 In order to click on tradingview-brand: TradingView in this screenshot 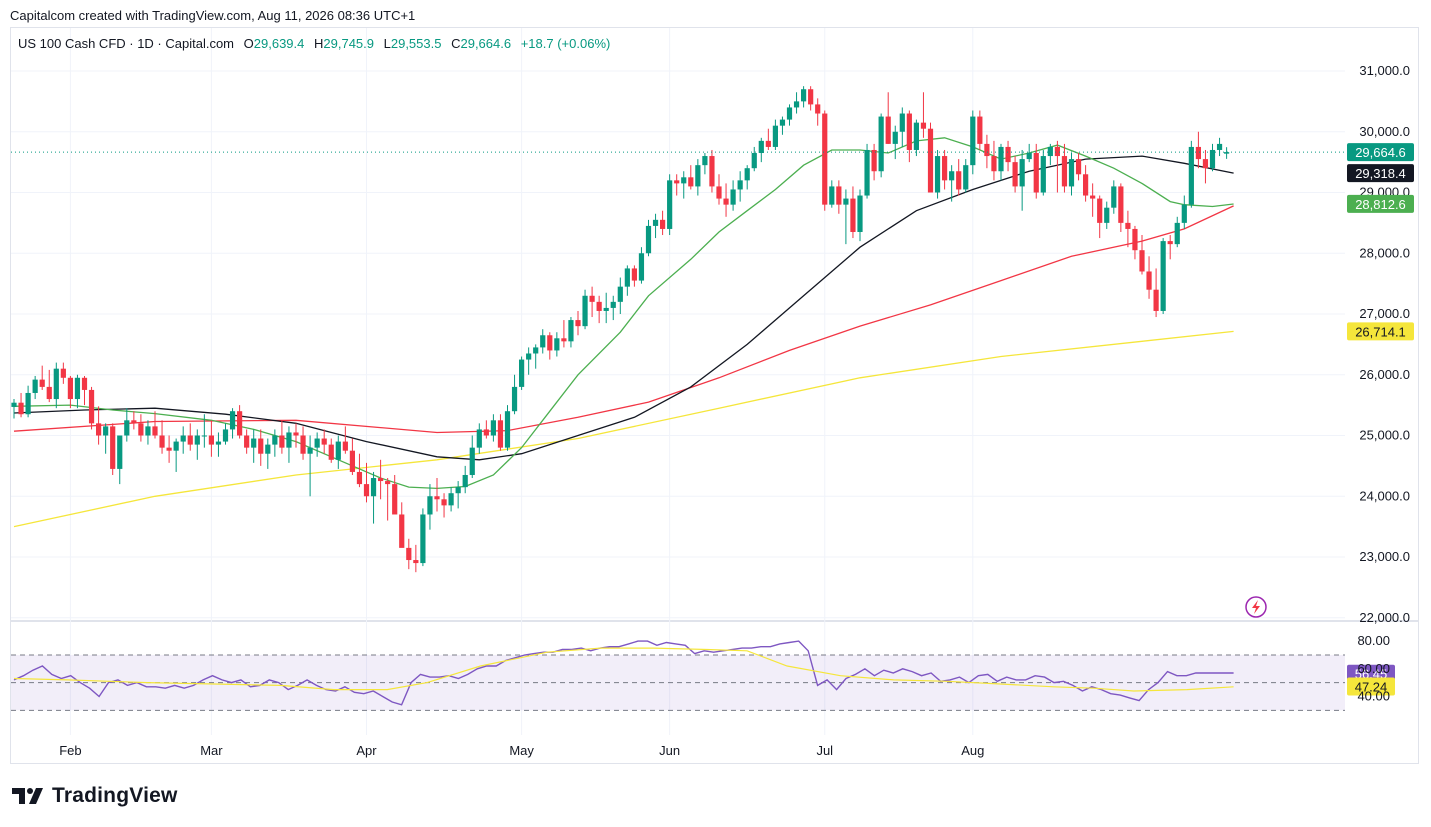, I will do `click(95, 796)`.